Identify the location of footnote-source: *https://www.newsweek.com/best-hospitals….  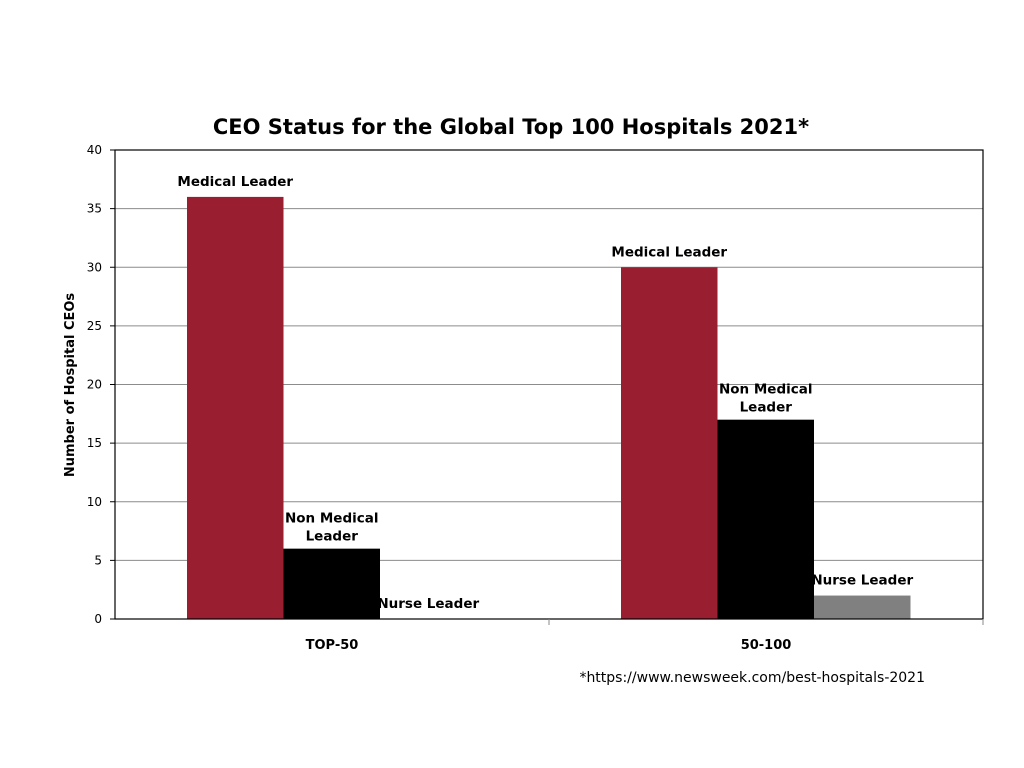
(752, 678).